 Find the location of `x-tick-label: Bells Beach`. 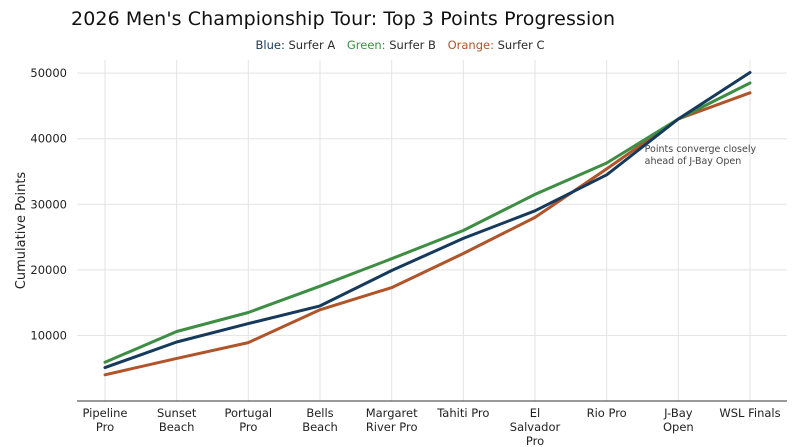

x-tick-label: Bells Beach is located at coordinates (320, 420).